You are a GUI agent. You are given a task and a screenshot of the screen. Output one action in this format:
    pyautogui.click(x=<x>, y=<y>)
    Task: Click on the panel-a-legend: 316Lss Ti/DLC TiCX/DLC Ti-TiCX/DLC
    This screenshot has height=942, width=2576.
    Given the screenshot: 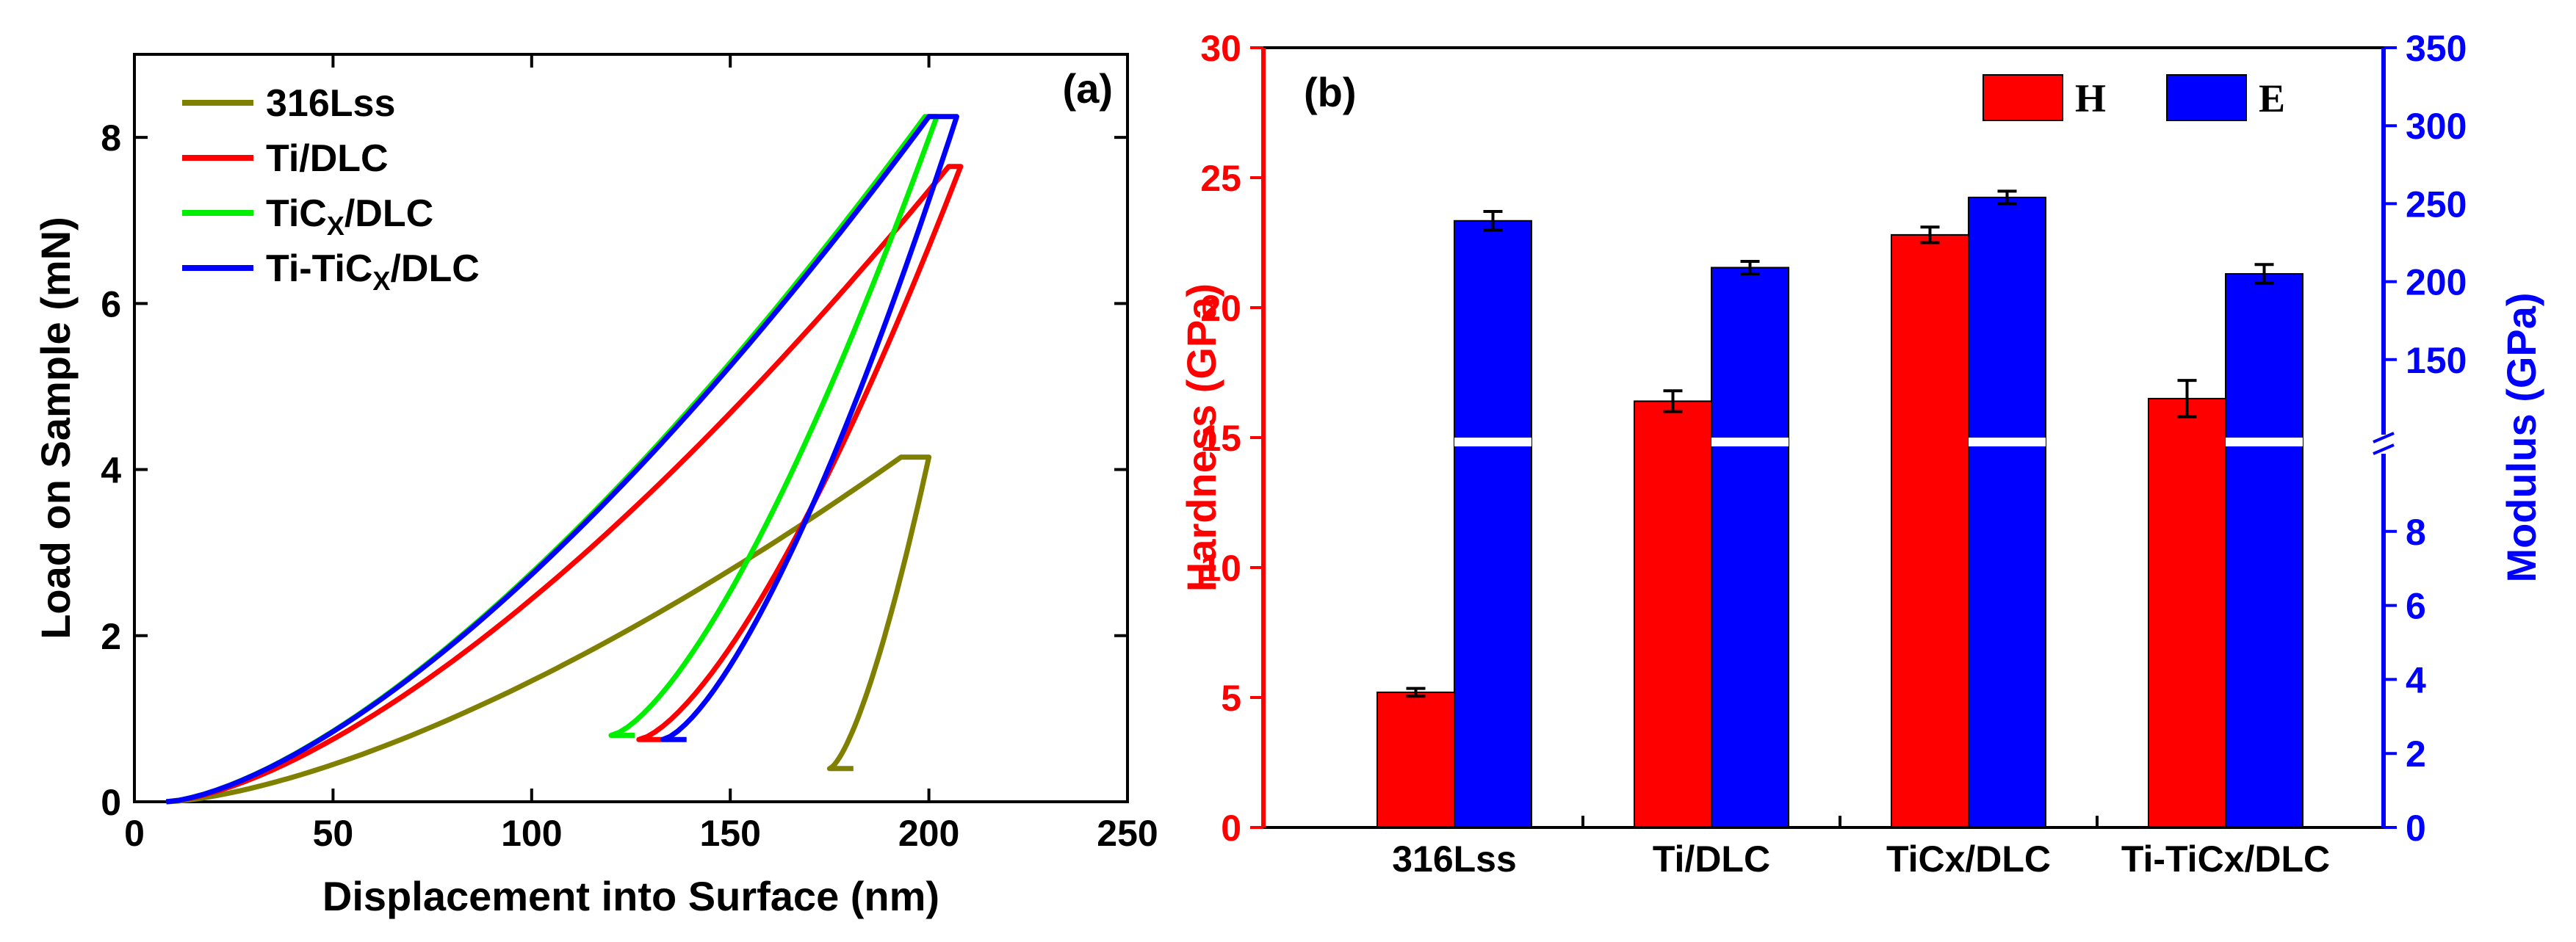 What is the action you would take?
    pyautogui.click(x=331, y=189)
    